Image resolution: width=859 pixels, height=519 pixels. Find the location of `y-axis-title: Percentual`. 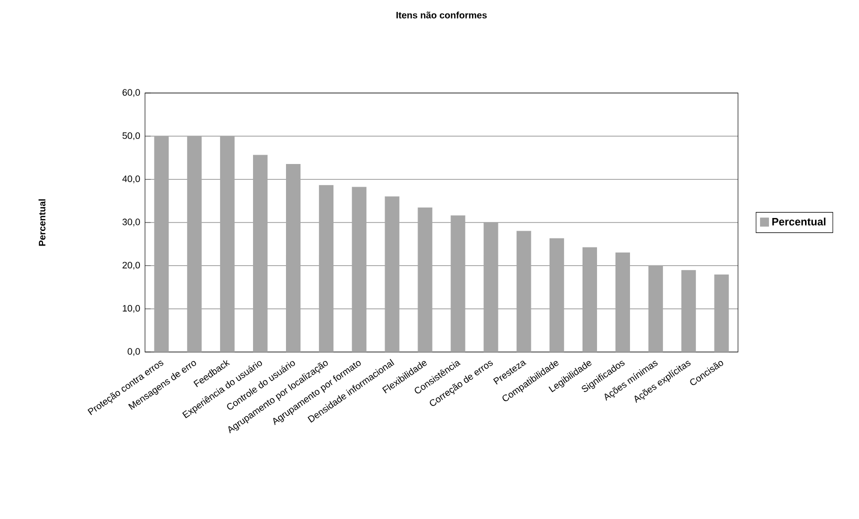

y-axis-title: Percentual is located at coordinates (42, 222).